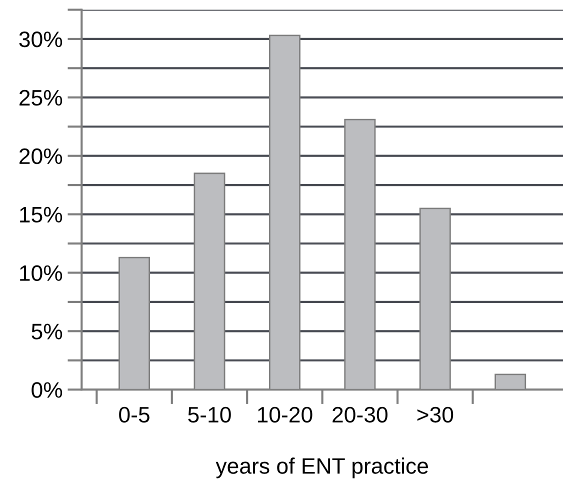  Describe the element at coordinates (41, 156) in the screenshot. I see `y-tick-label: 20%` at that location.